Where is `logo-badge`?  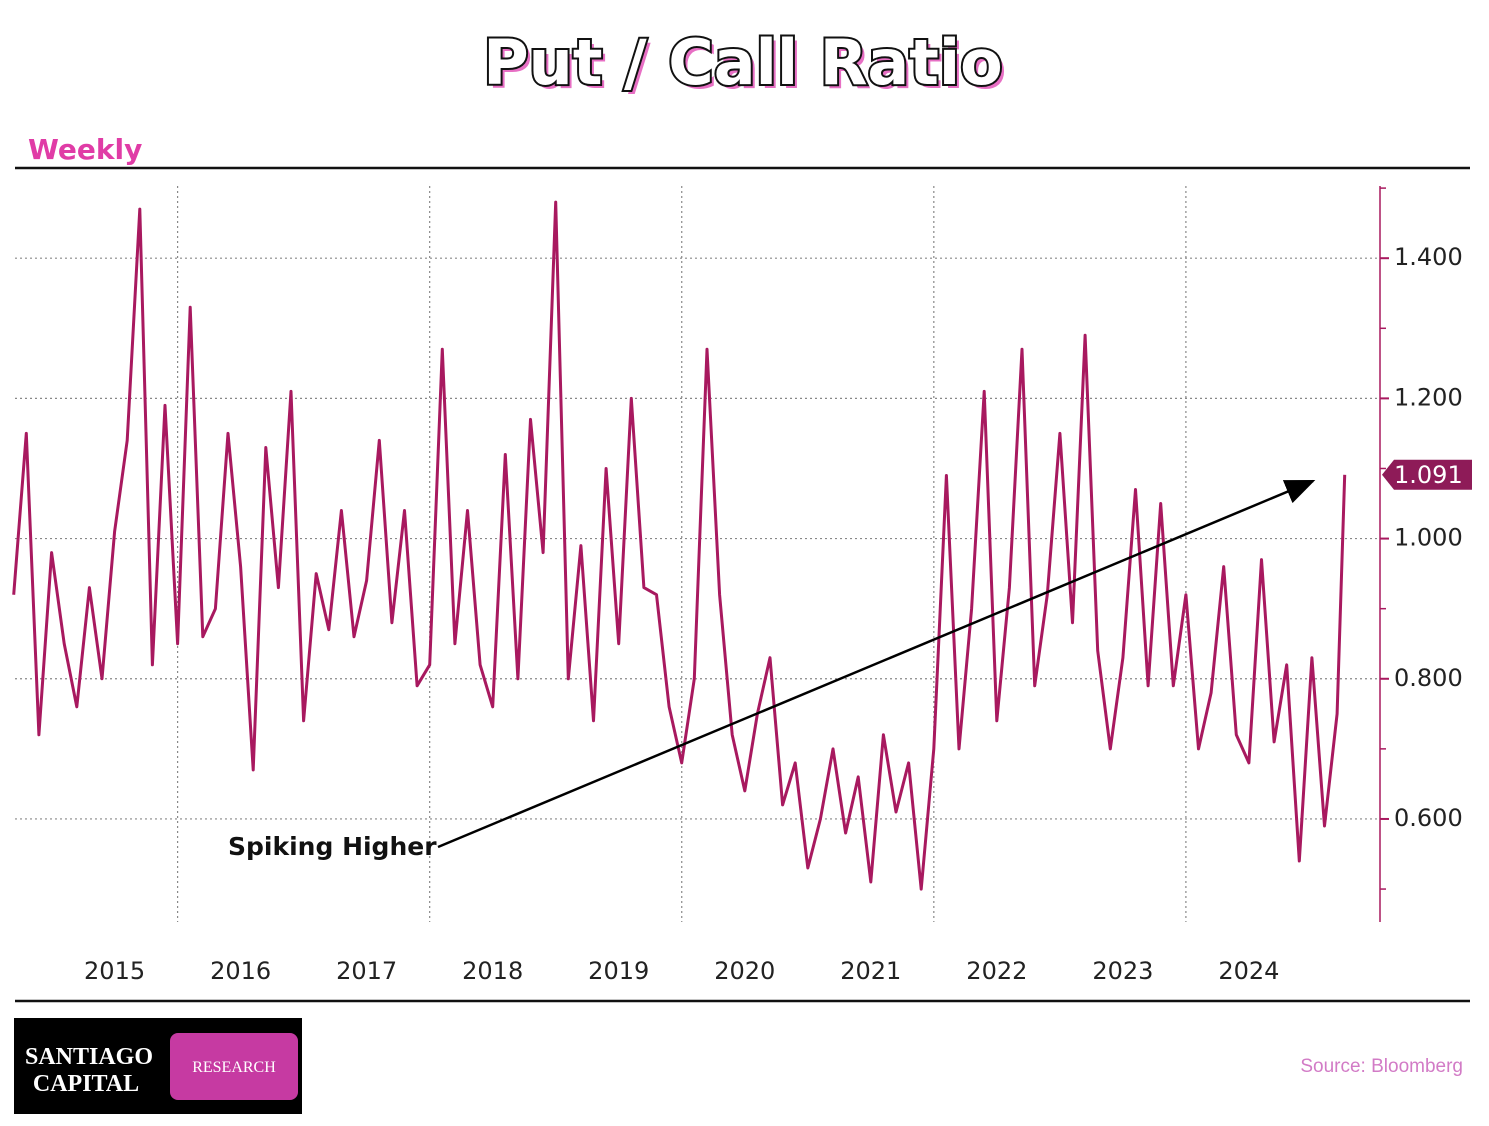 logo-badge is located at coordinates (234, 1066).